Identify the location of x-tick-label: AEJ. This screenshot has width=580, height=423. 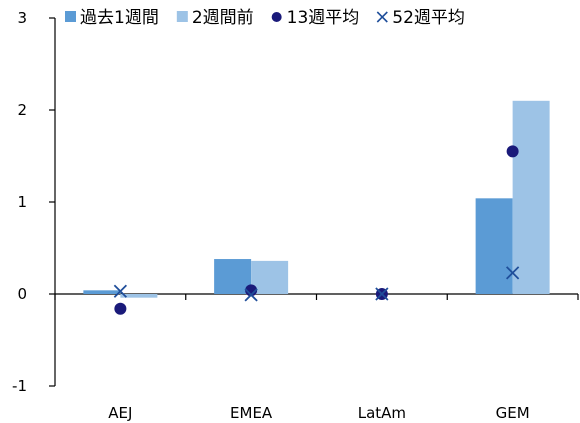
(120, 413).